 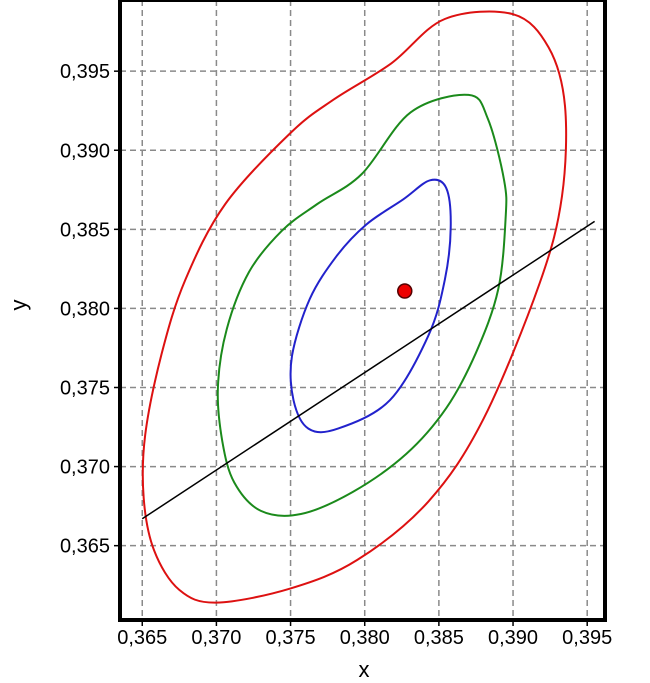 I want to click on x-axis-title: x, so click(x=364, y=669).